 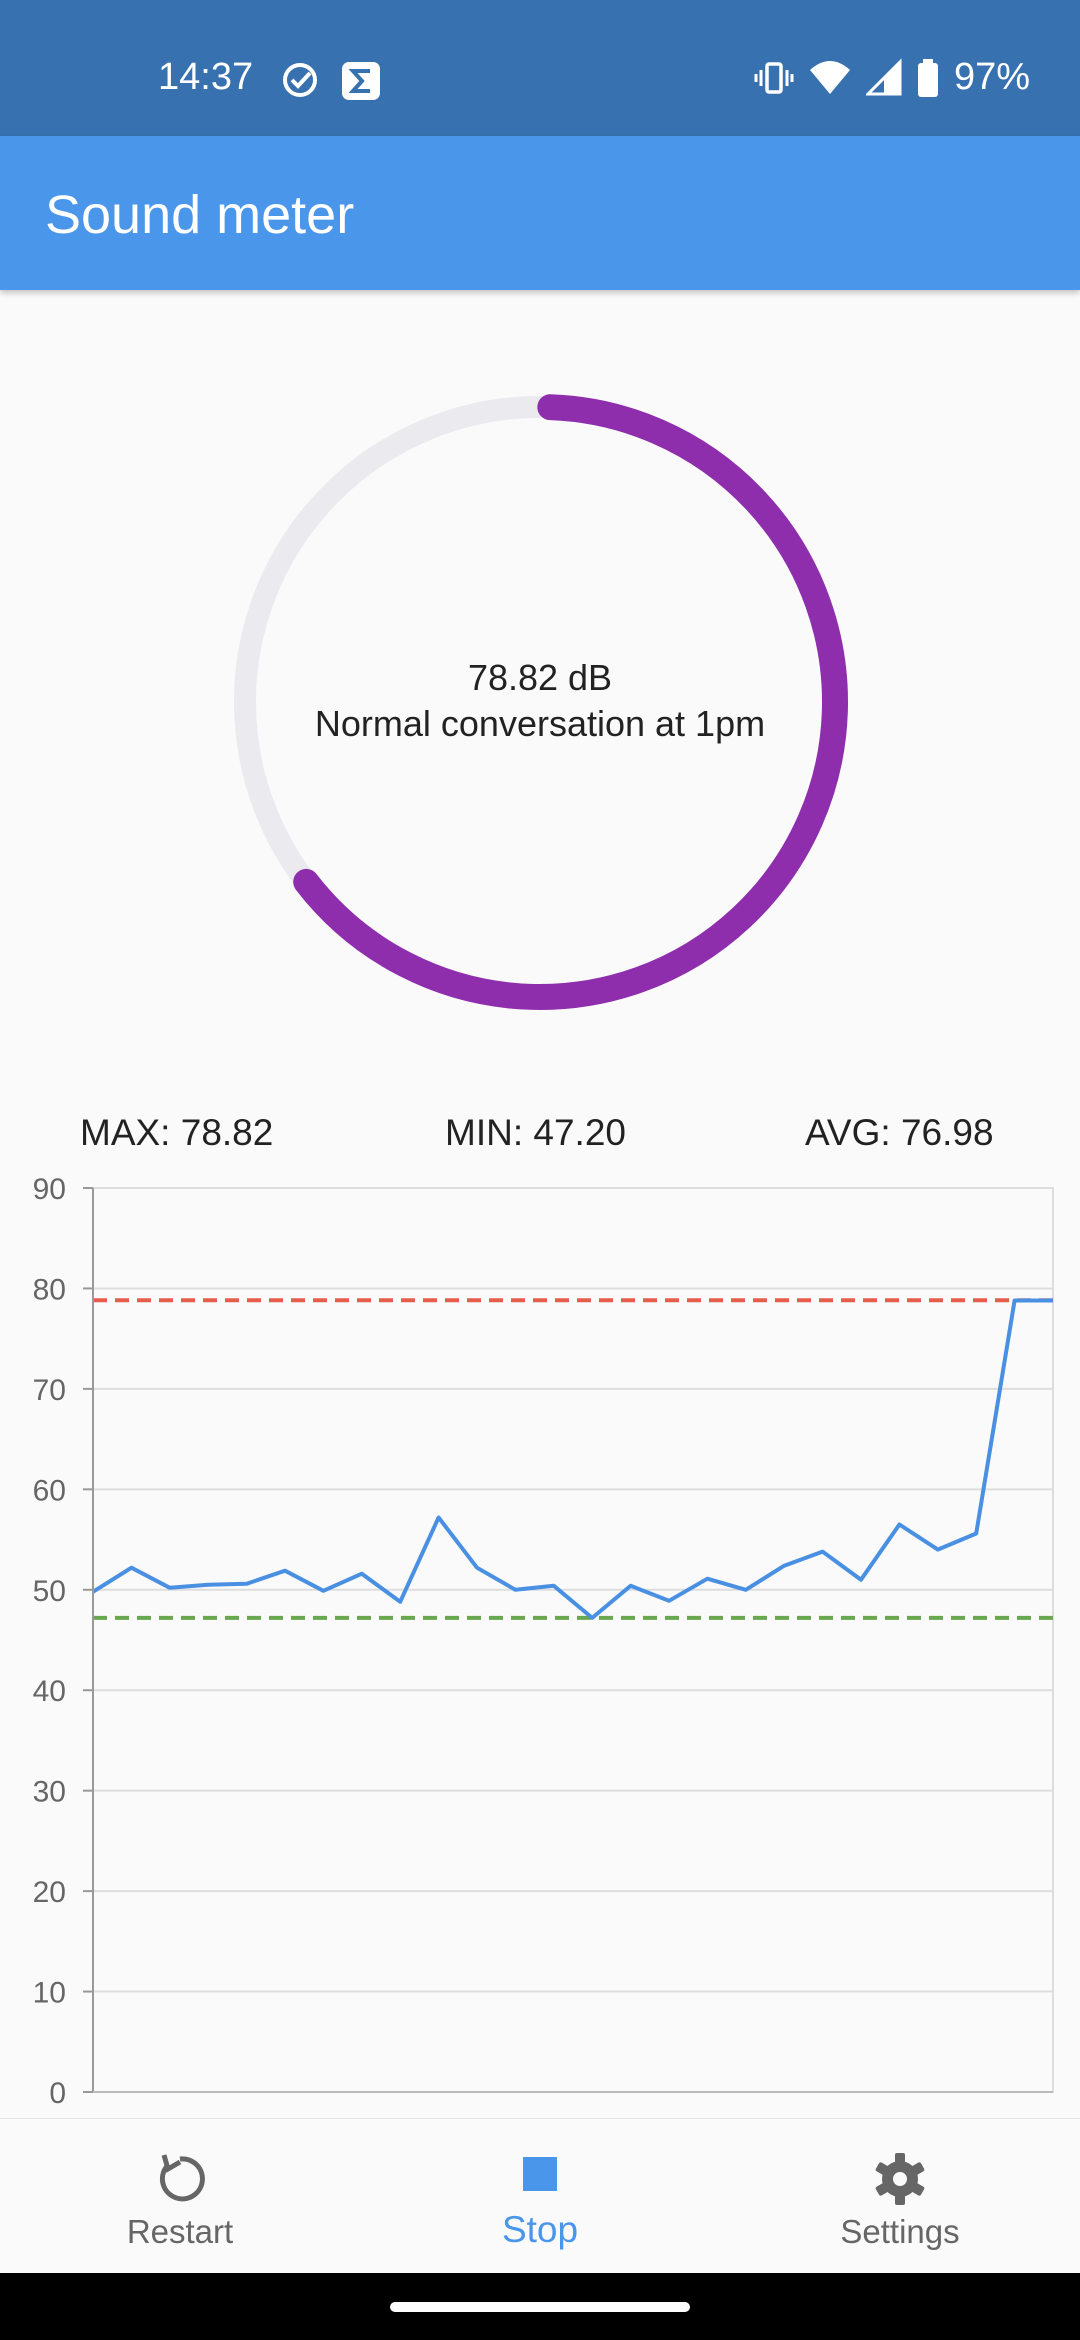 What do you see at coordinates (206, 77) in the screenshot?
I see `status-time: 14:37` at bounding box center [206, 77].